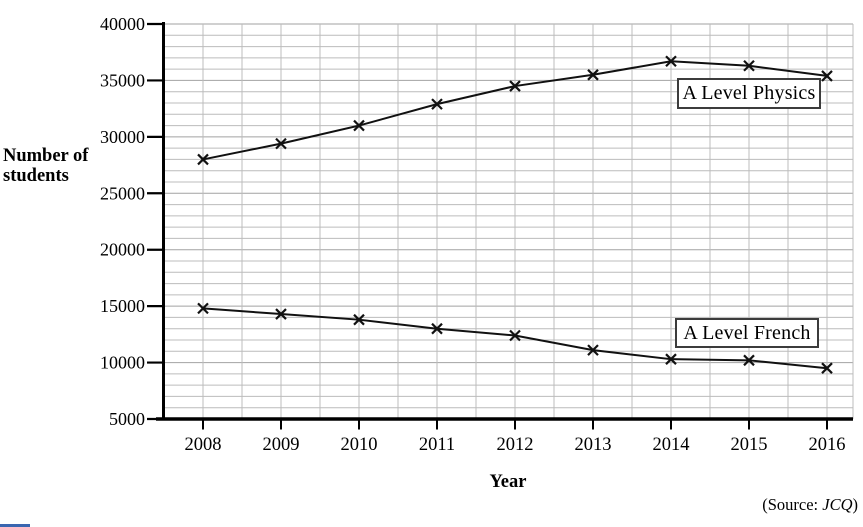  What do you see at coordinates (122, 80) in the screenshot?
I see `y-tick-label: 35 000` at bounding box center [122, 80].